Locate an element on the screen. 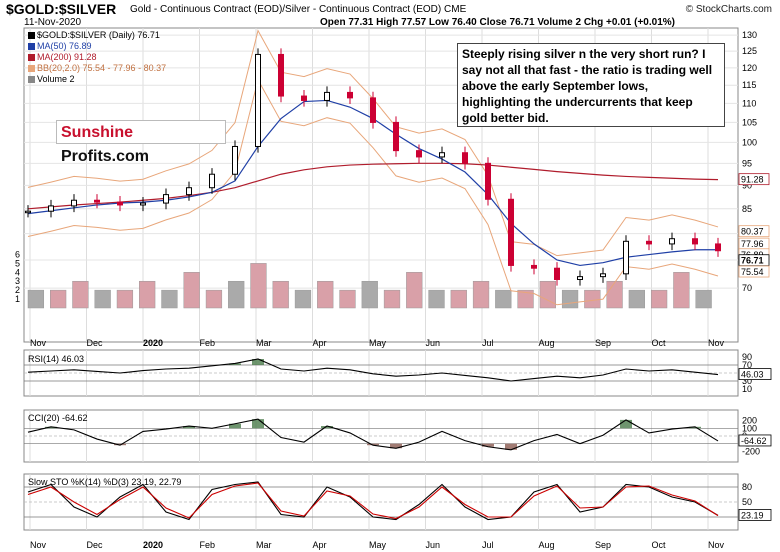 The image size is (780, 552). x-tick-label: Sep is located at coordinates (603, 545).